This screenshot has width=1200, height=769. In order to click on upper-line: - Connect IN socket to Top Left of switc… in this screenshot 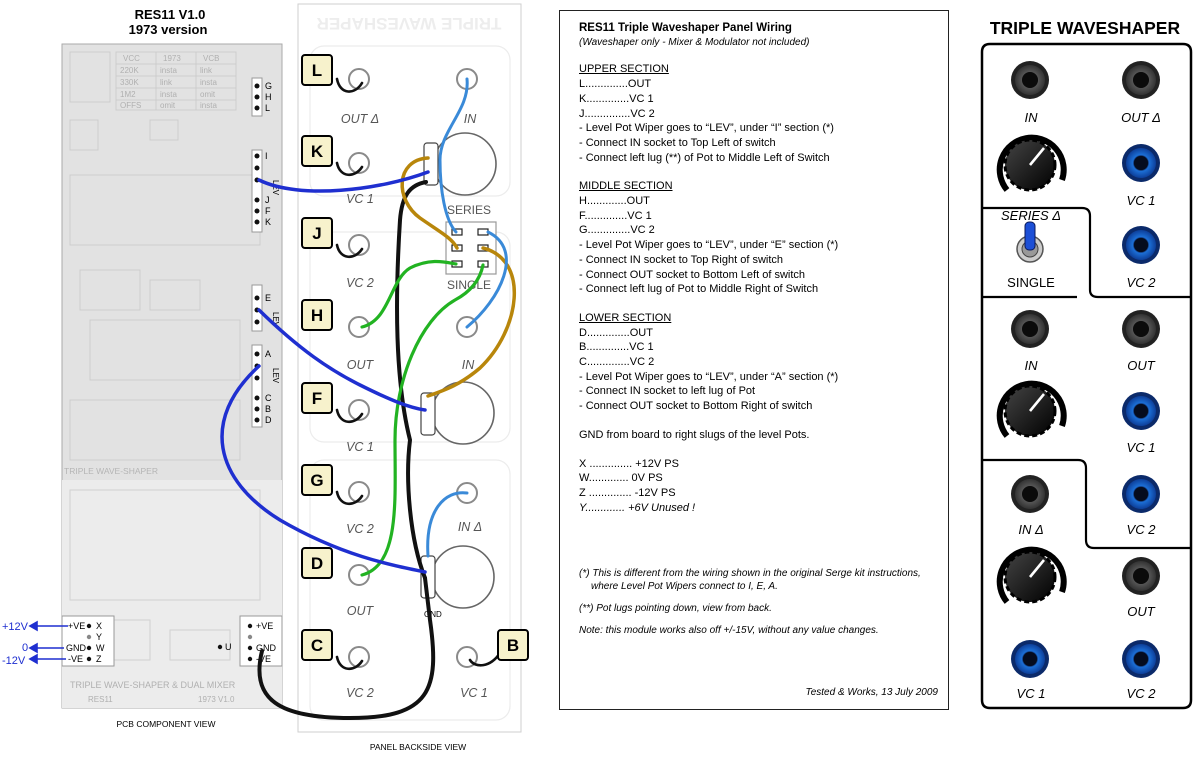, I will do `click(677, 142)`.